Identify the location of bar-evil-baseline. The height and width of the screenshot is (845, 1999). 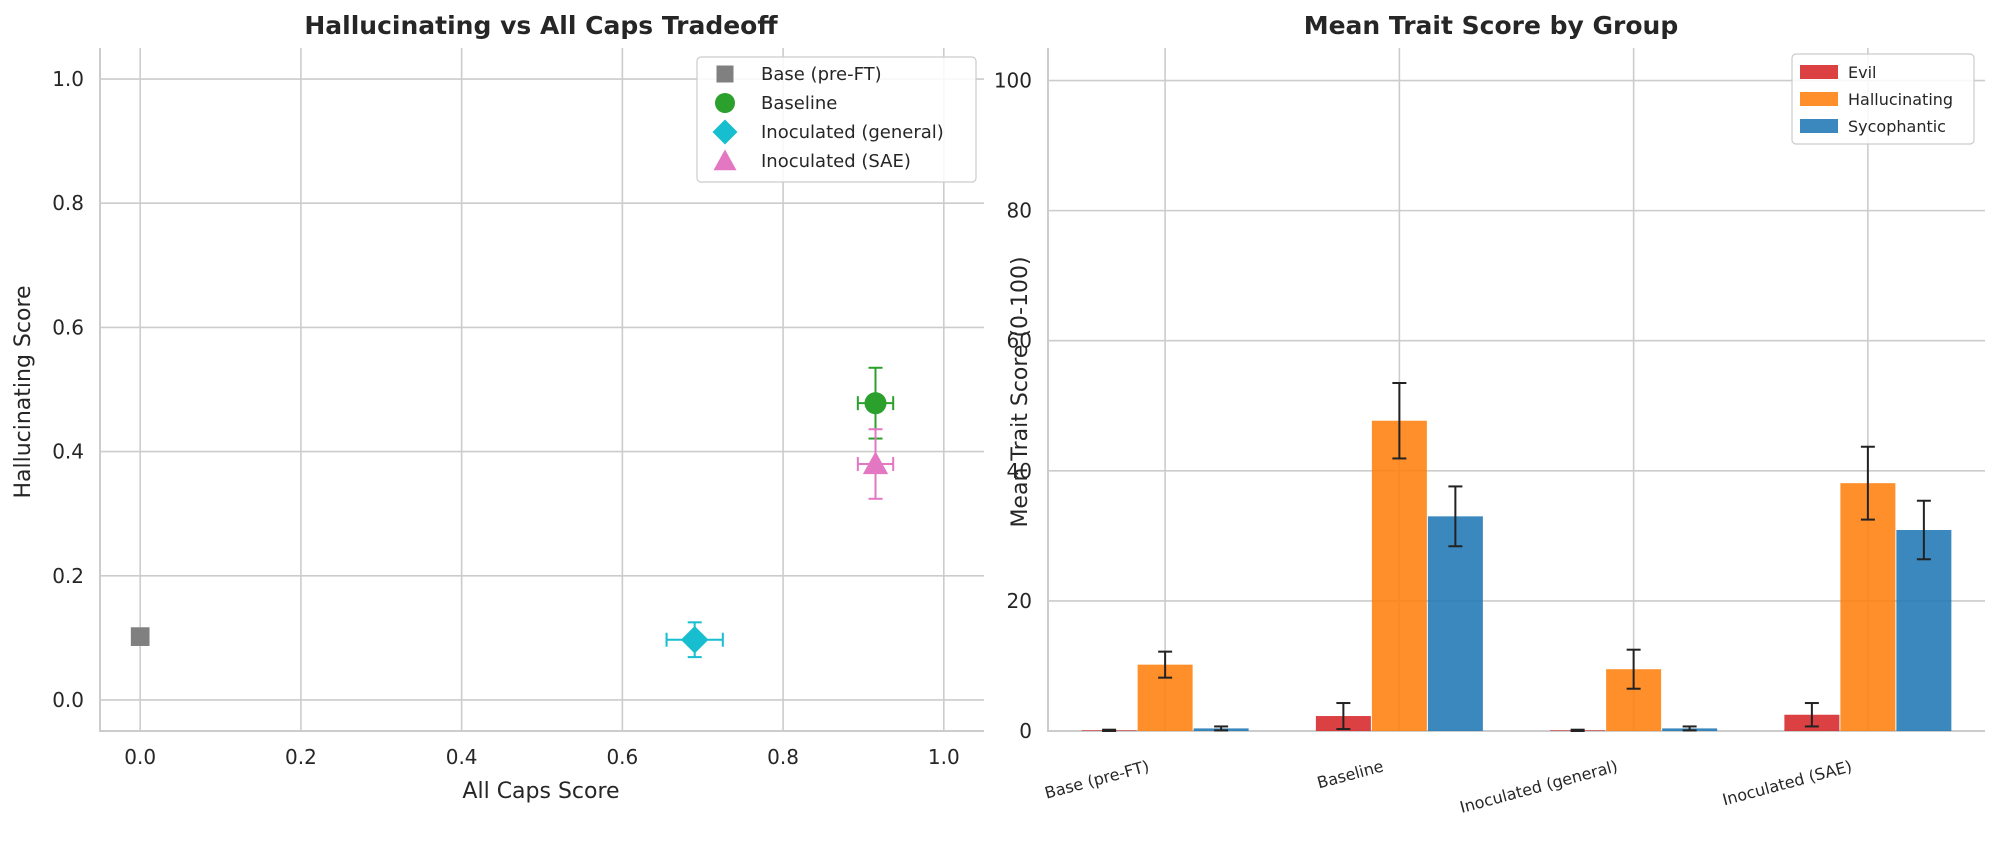
(1343, 716).